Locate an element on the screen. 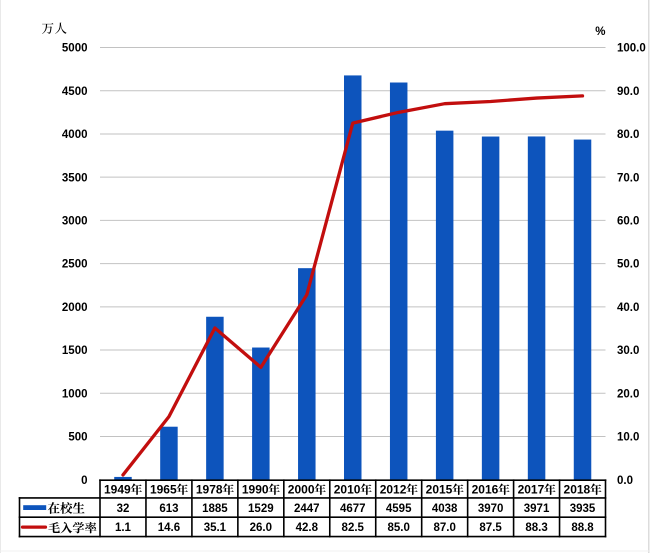 The width and height of the screenshot is (650, 553). svg-text: 3971 is located at coordinates (537, 509).